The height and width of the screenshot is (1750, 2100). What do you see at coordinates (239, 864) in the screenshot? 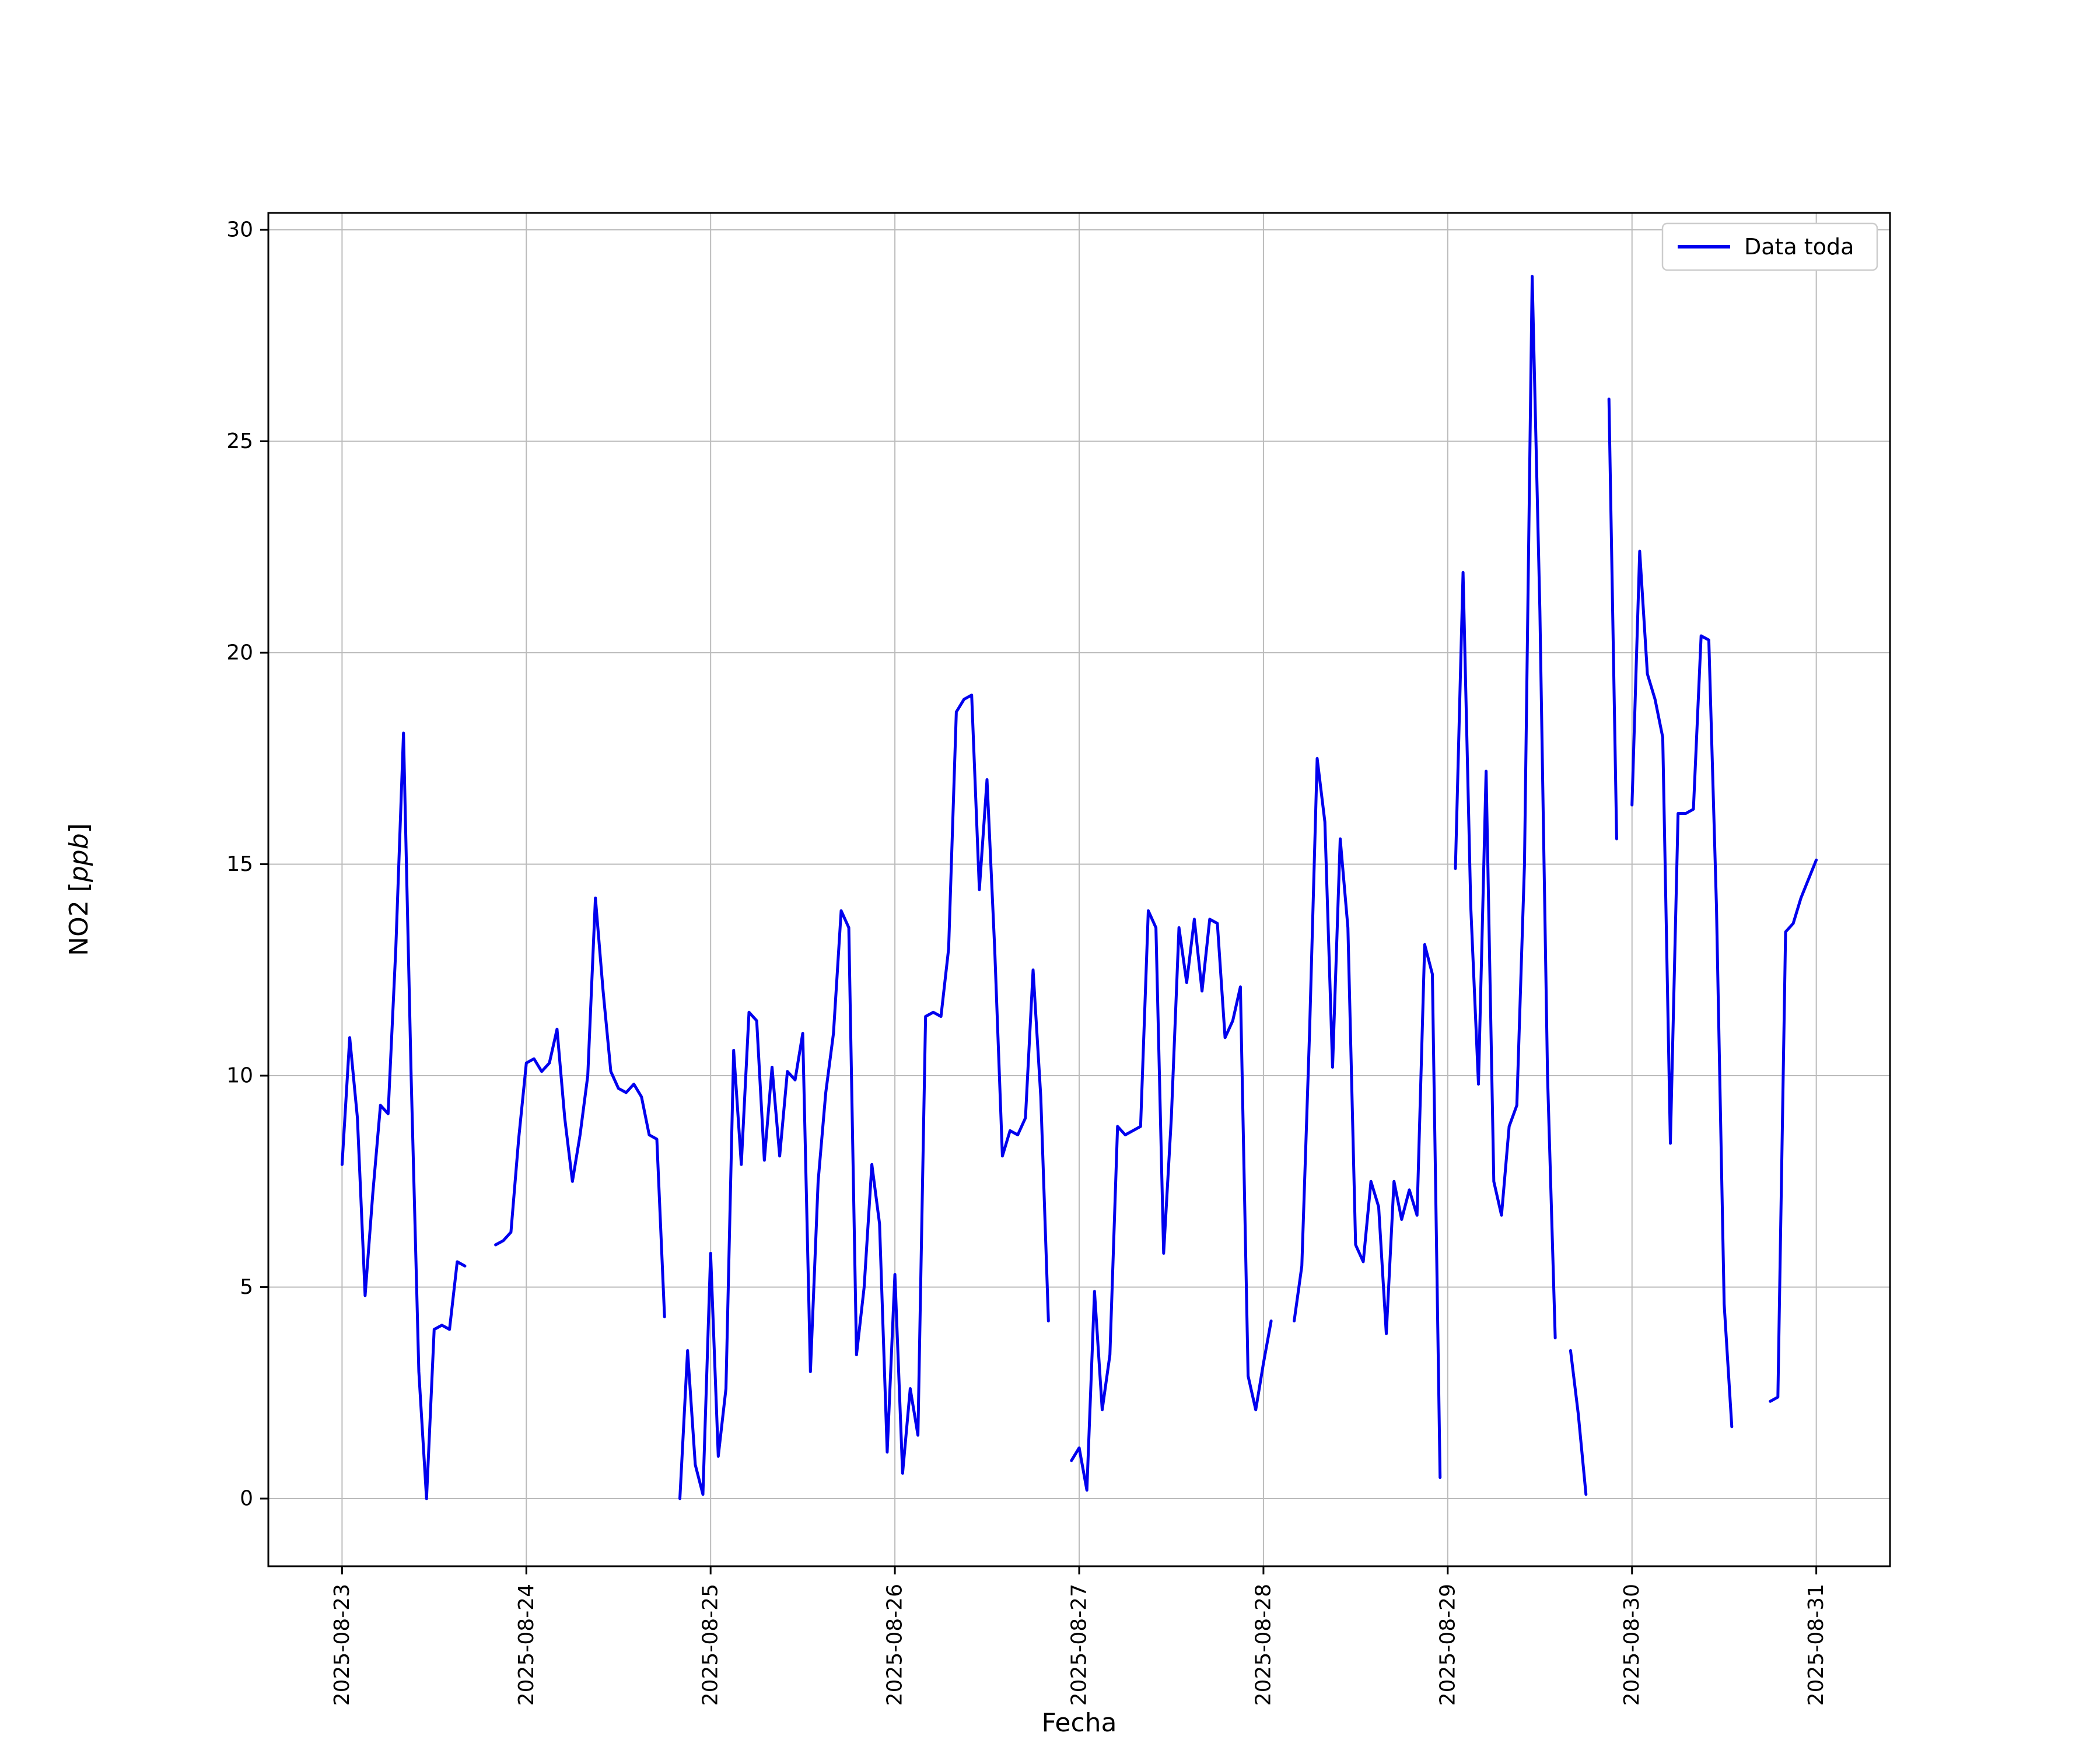
I see `y-tick-label: 15` at bounding box center [239, 864].